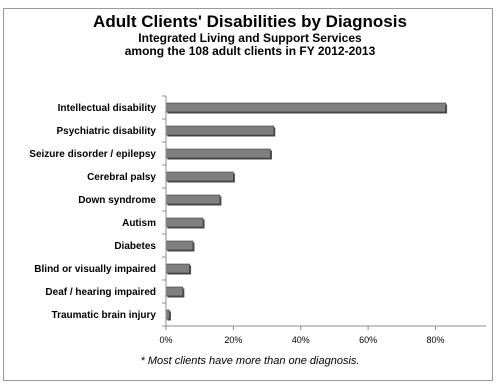  What do you see at coordinates (435, 340) in the screenshot?
I see `x-tick-label: 80%` at bounding box center [435, 340].